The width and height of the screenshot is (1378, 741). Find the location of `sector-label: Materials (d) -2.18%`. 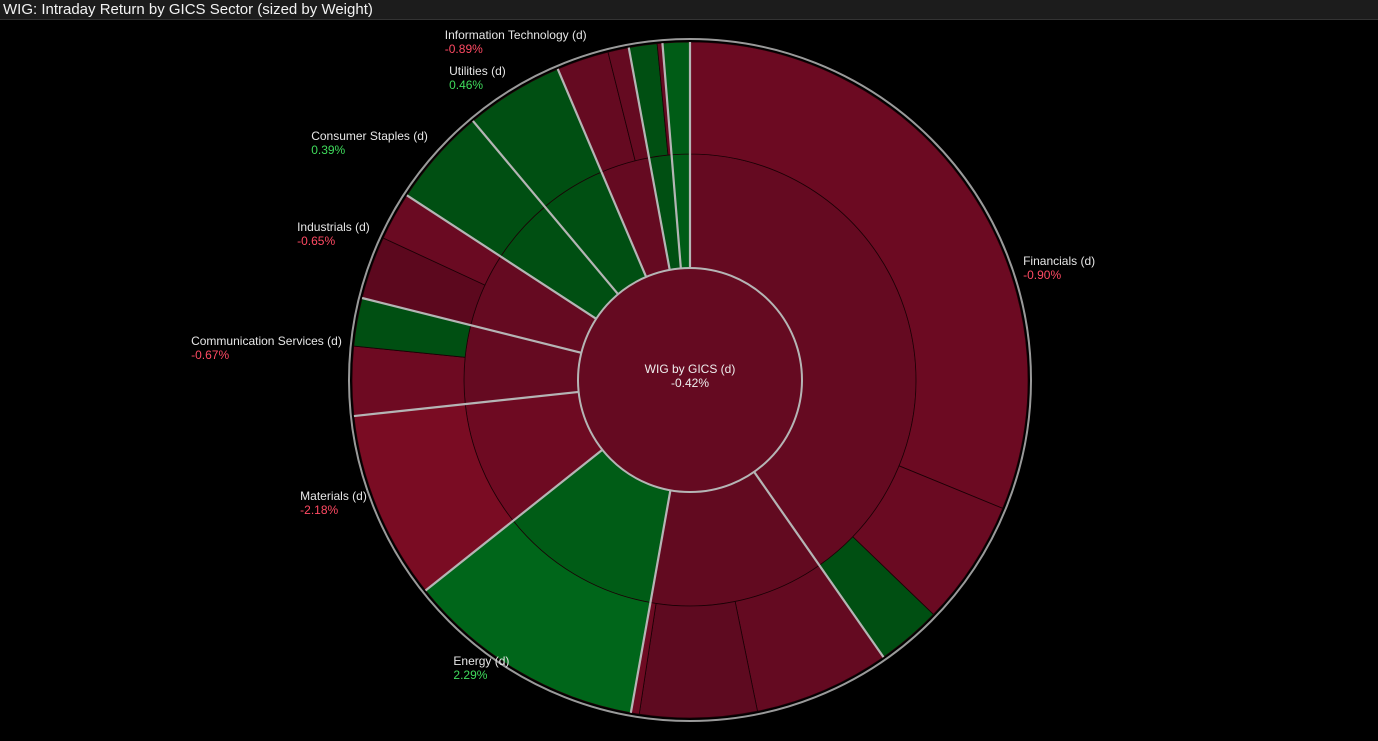

sector-label: Materials (d) -2.18% is located at coordinates (333, 503).